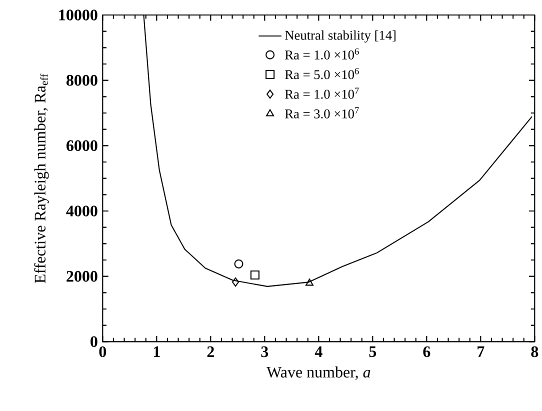  What do you see at coordinates (210, 351) in the screenshot?
I see `x-tick-label: 2` at bounding box center [210, 351].